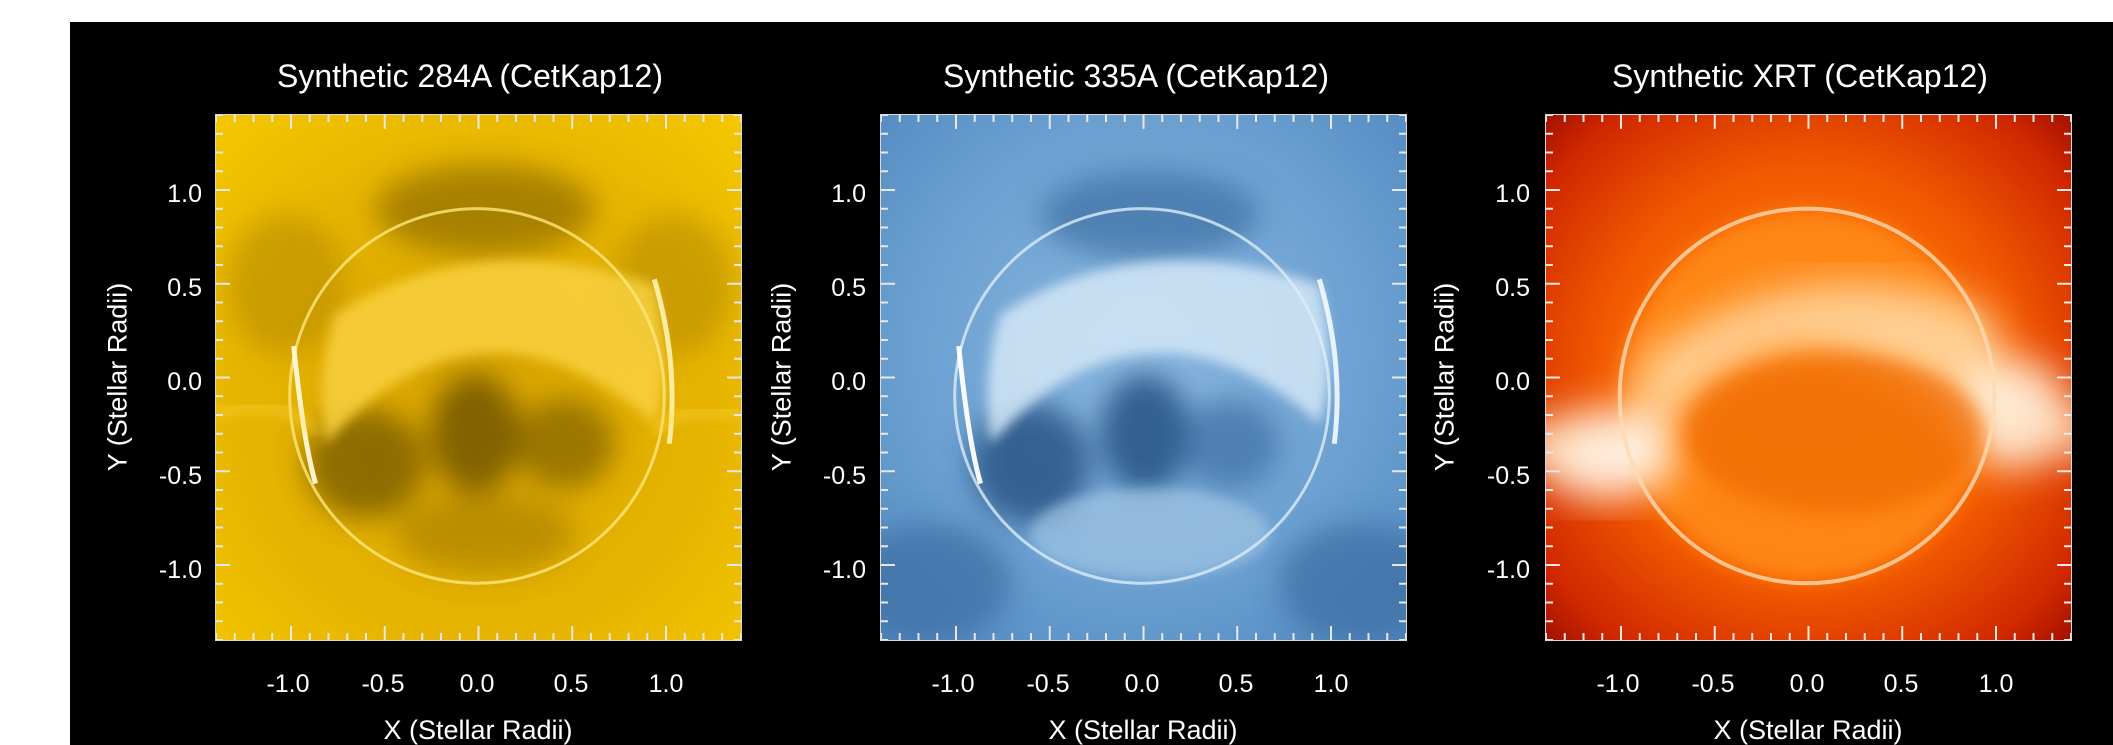 The image size is (2113, 745). I want to click on ytick-XRT: 0.0, so click(1512, 382).